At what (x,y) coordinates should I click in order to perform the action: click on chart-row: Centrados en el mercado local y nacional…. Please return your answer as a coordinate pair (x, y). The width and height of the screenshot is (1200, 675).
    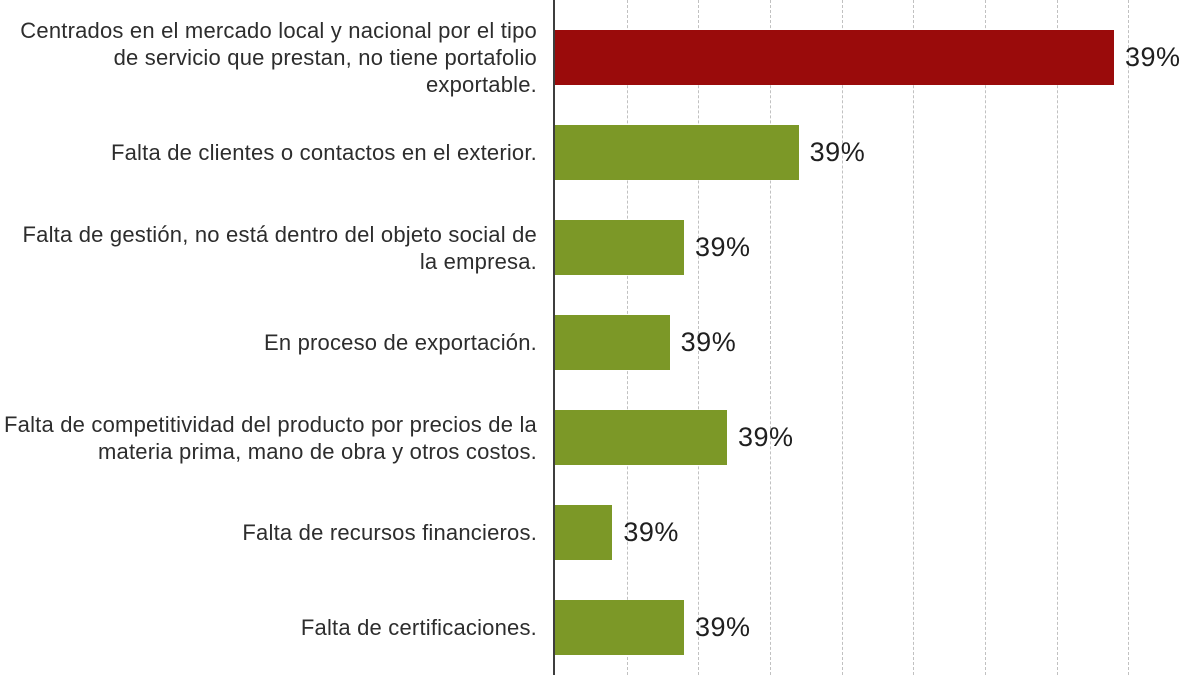
    Looking at the image, I should click on (600, 57).